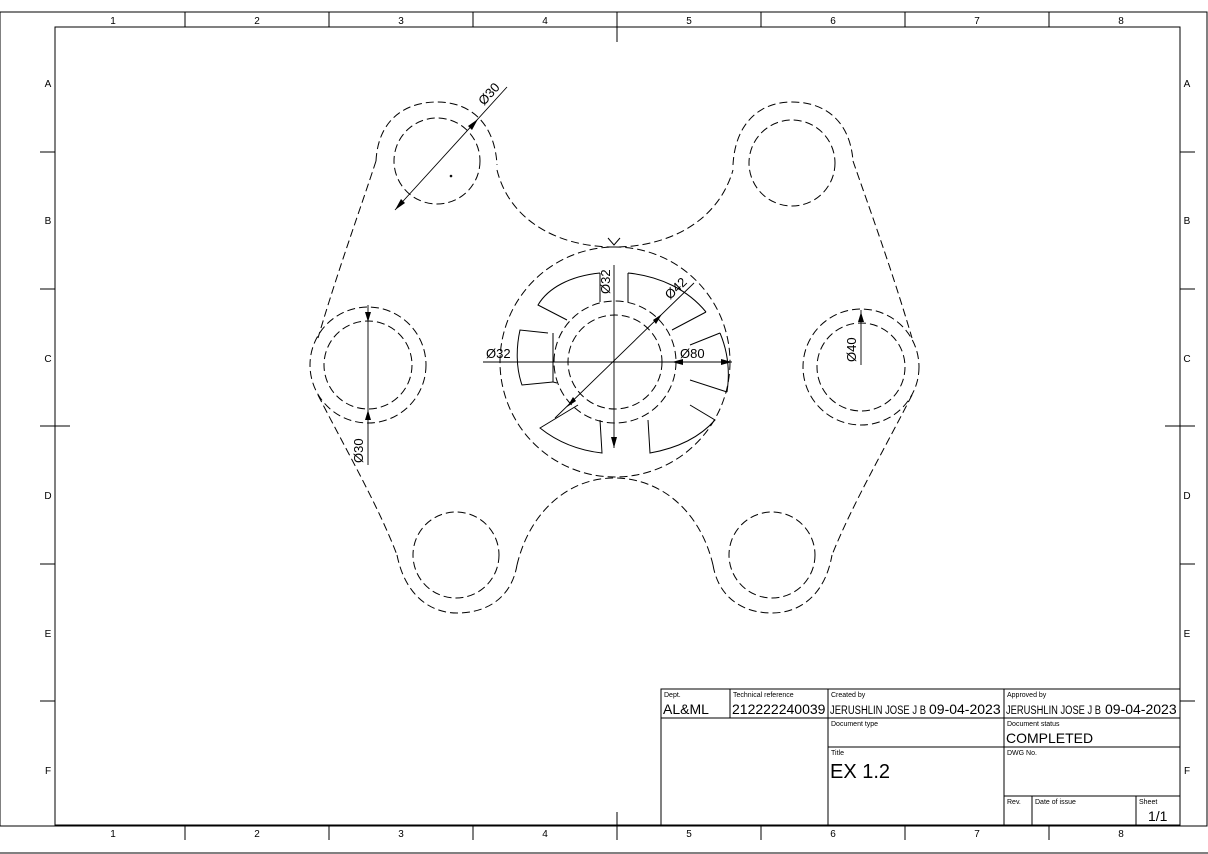  What do you see at coordinates (1053, 711) in the screenshot?
I see `approved-name: JERUSHLIN JOSE J B` at bounding box center [1053, 711].